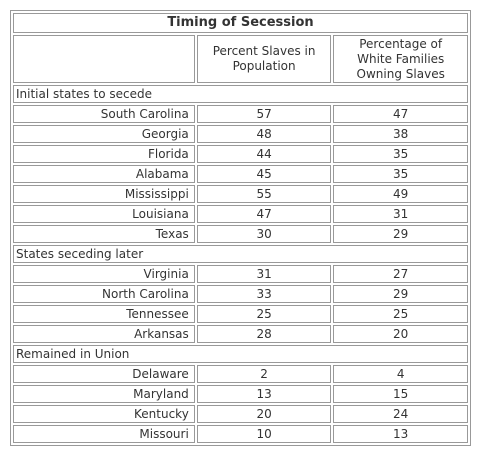  Describe the element at coordinates (264, 154) in the screenshot. I see `value-cell: 44` at that location.